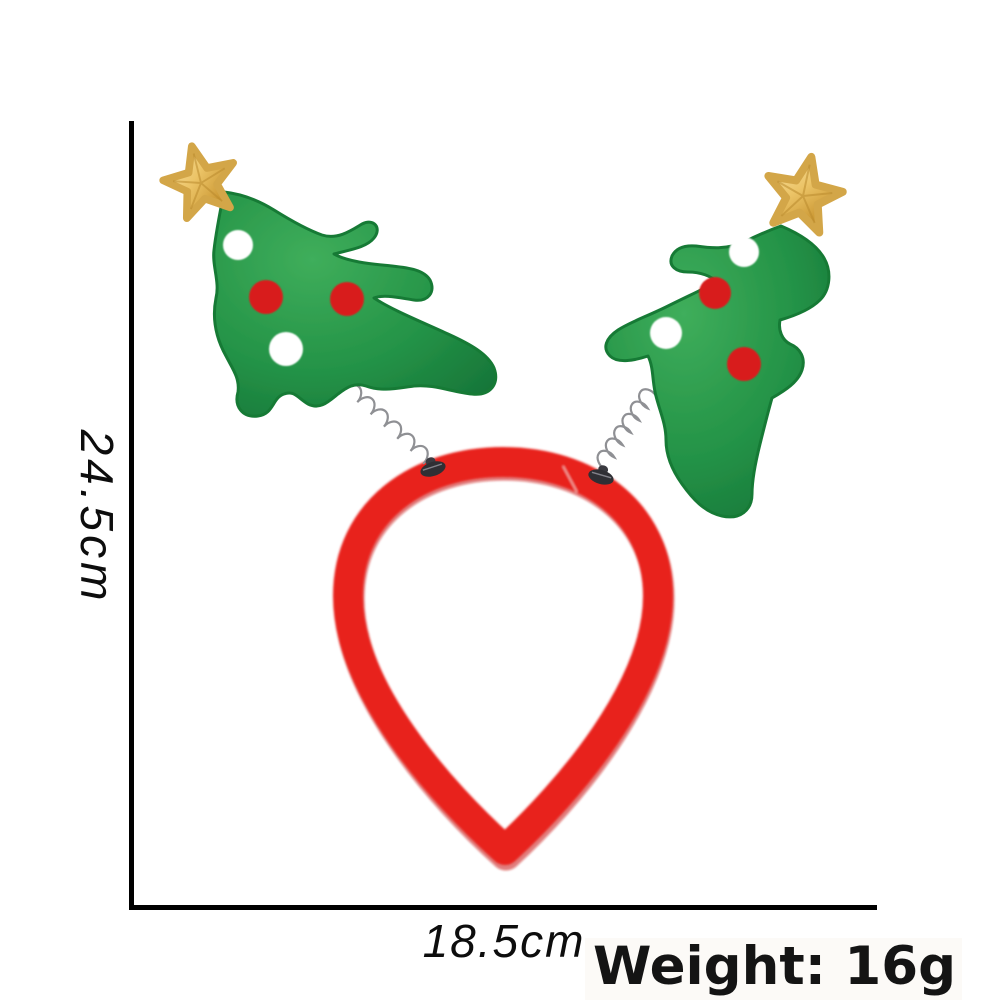 This screenshot has height=1000, width=1000. I want to click on left-christmas-tree, so click(355, 304).